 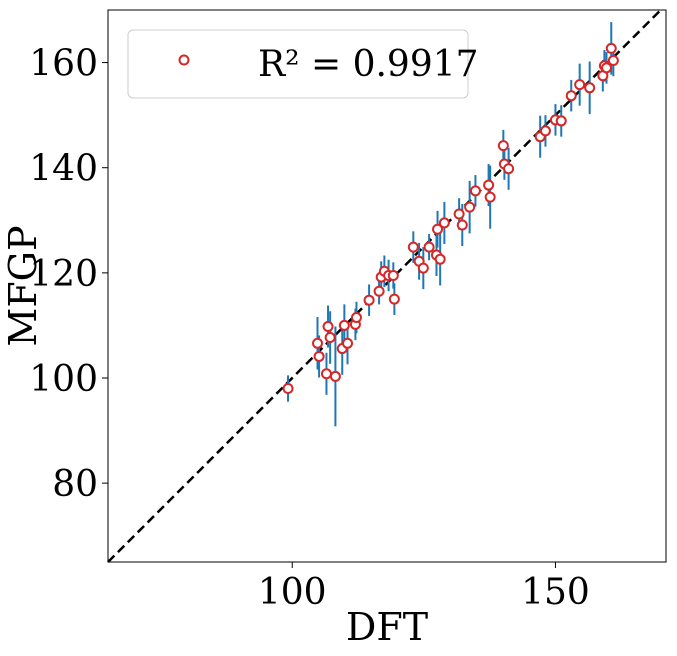 I want to click on legend-box, so click(x=298, y=64).